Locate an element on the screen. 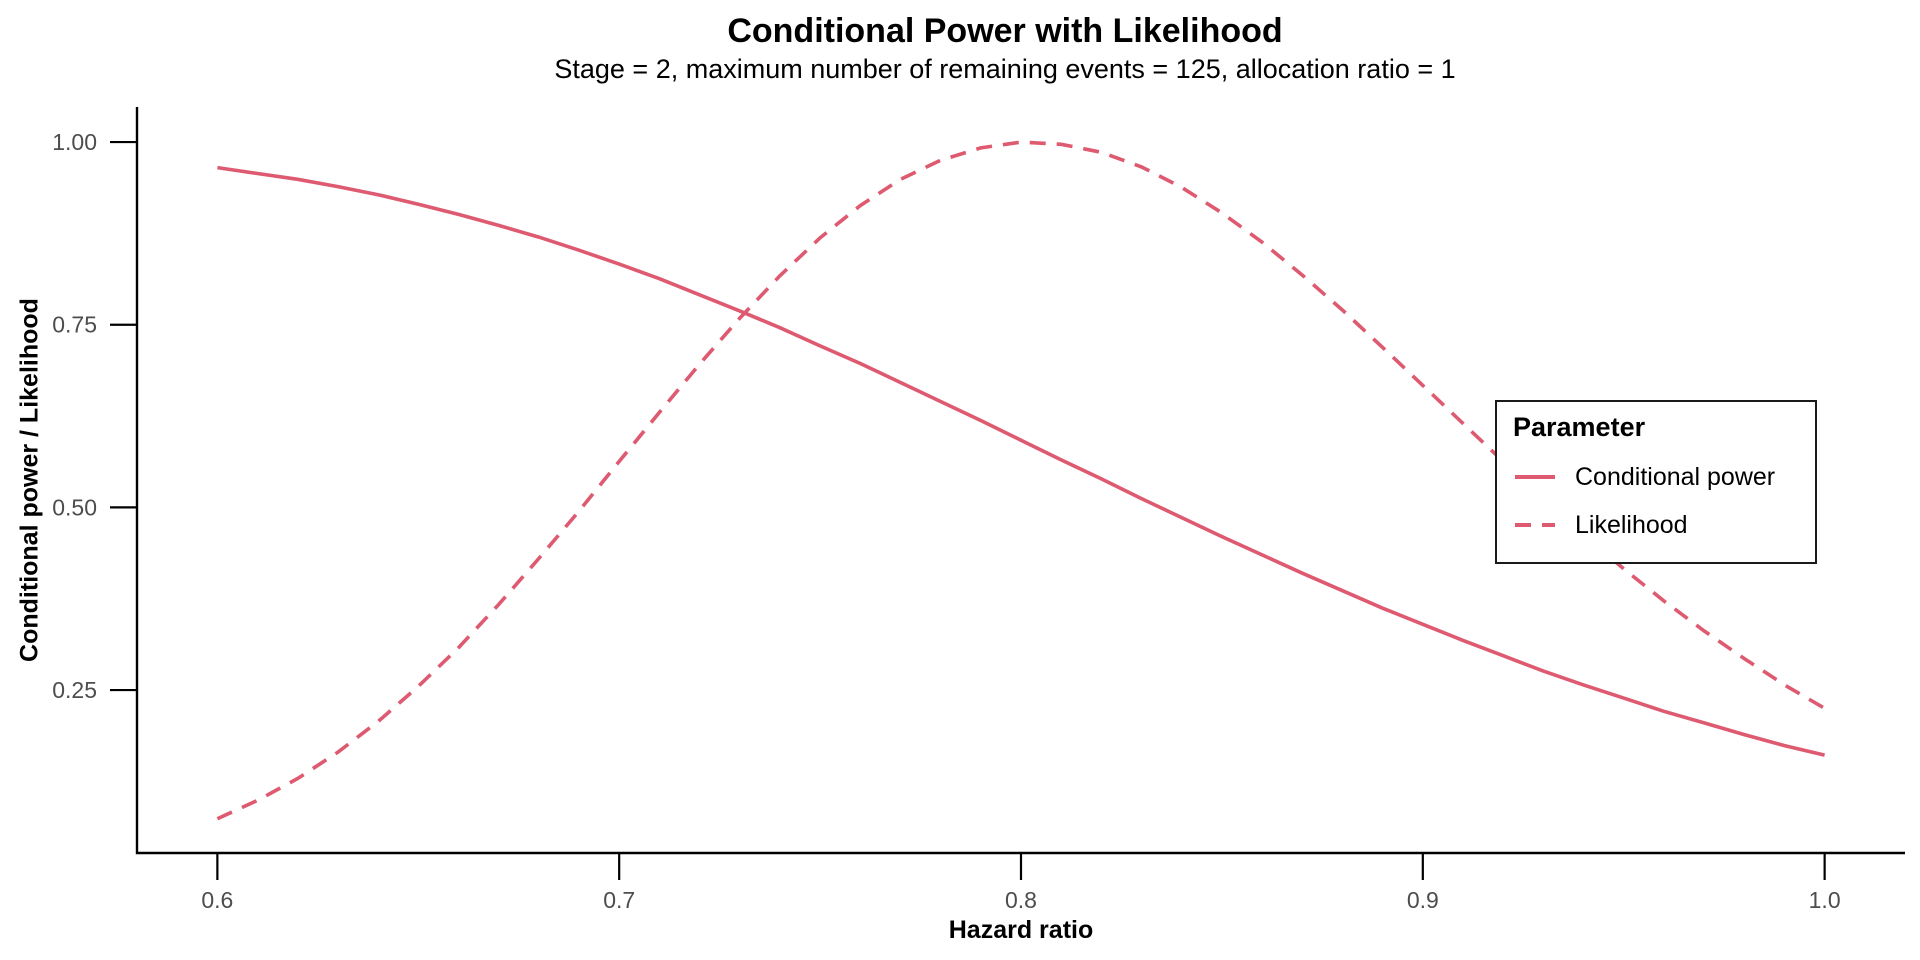 Image resolution: width=1920 pixels, height=960 pixels. x-tick-label: 0.9 is located at coordinates (1423, 900).